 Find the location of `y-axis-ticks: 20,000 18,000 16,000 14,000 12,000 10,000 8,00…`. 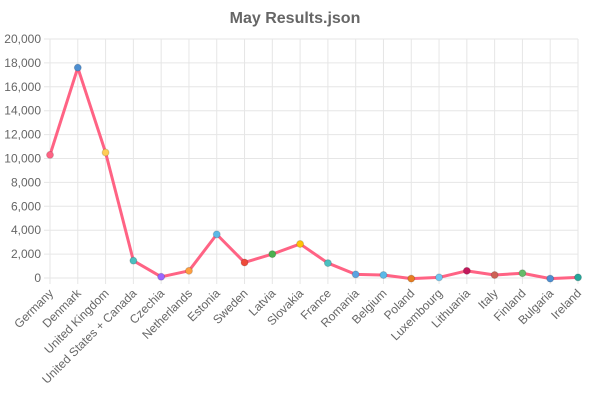

y-axis-ticks: 20,000 18,000 16,000 14,000 12,000 10,000 8,00… is located at coordinates (22, 158).